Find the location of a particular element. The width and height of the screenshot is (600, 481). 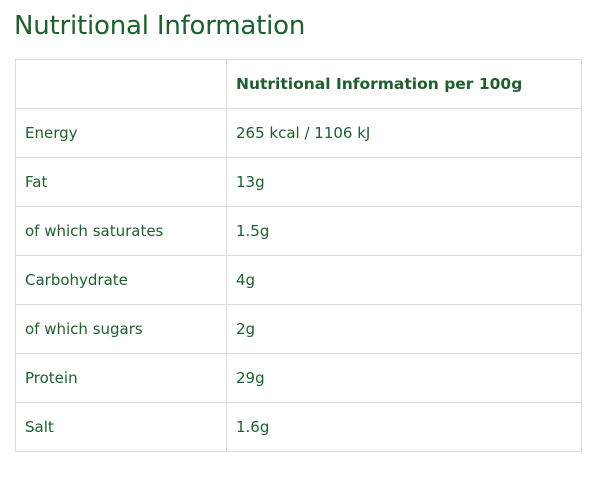

table-row: of which sugars 2g is located at coordinates (298, 329).